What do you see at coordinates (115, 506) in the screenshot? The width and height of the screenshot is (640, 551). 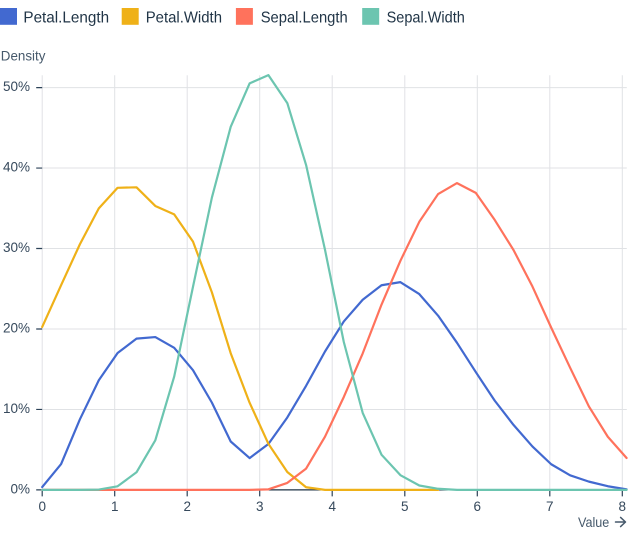 I see `svg-text: 1` at bounding box center [115, 506].